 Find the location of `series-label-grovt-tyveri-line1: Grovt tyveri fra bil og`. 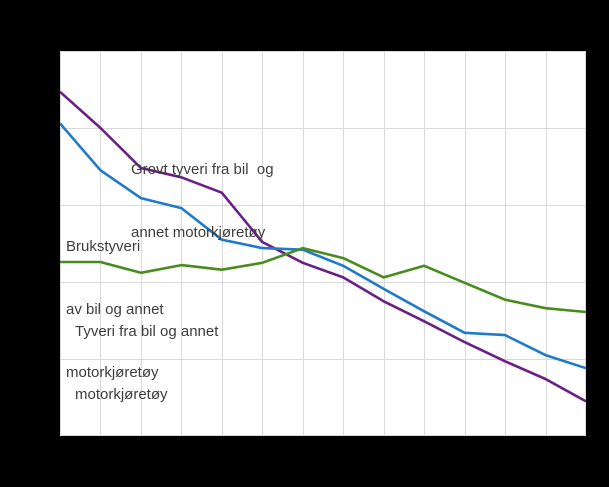

series-label-grovt-tyveri-line1: Grovt tyveri fra bil og is located at coordinates (202, 169).